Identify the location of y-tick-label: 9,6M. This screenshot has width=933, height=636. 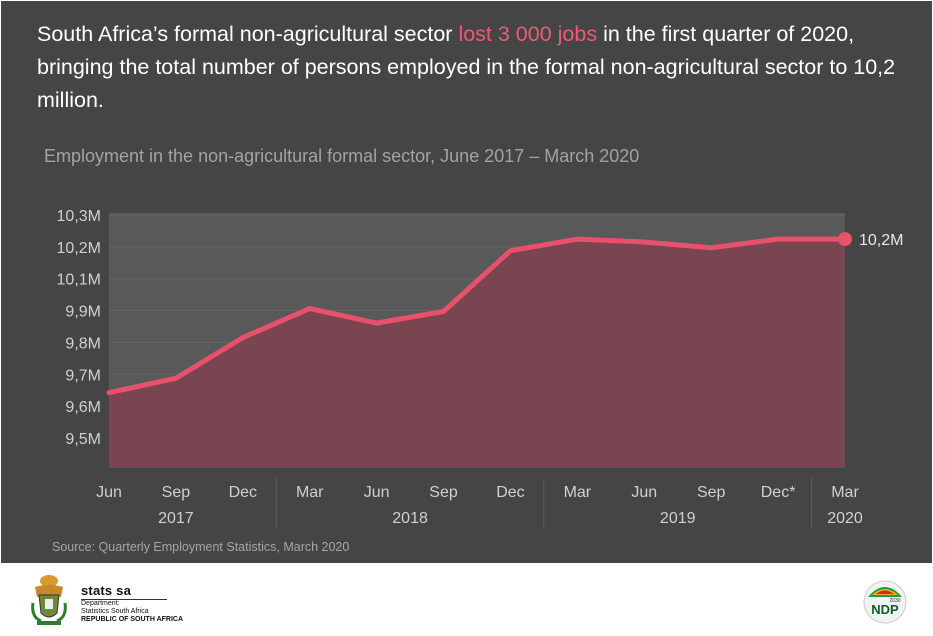
(83, 407).